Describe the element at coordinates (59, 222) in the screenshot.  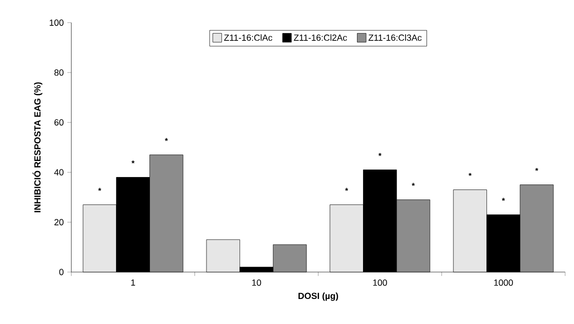
I see `y-tick-label: 20` at that location.